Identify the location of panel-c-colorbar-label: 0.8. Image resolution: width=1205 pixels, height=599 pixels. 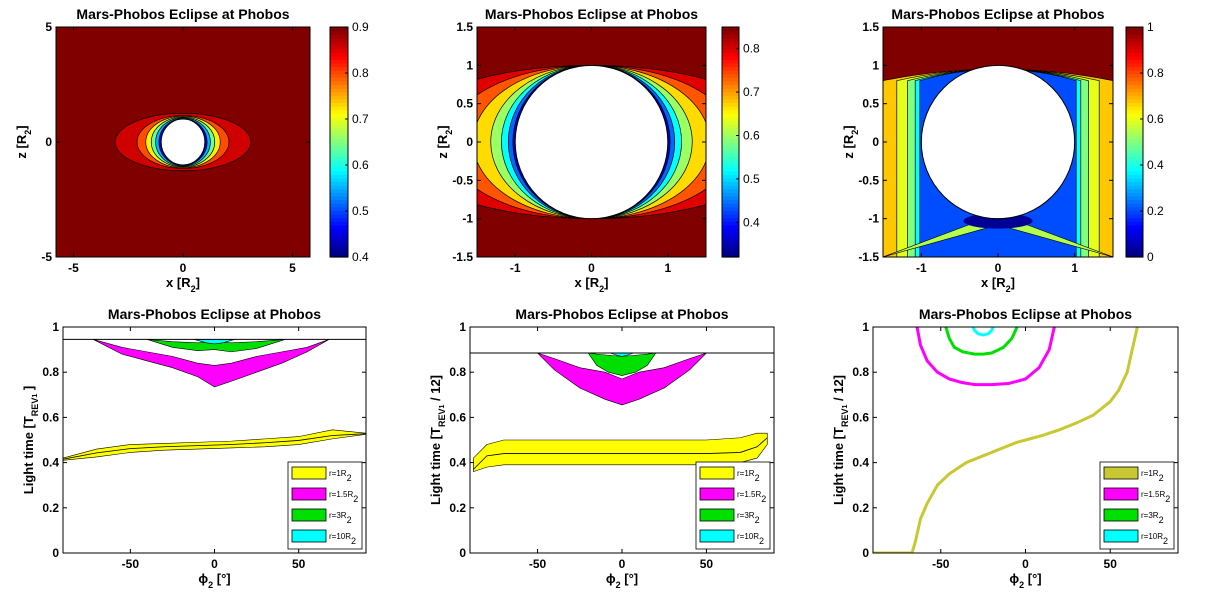
(1155, 73).